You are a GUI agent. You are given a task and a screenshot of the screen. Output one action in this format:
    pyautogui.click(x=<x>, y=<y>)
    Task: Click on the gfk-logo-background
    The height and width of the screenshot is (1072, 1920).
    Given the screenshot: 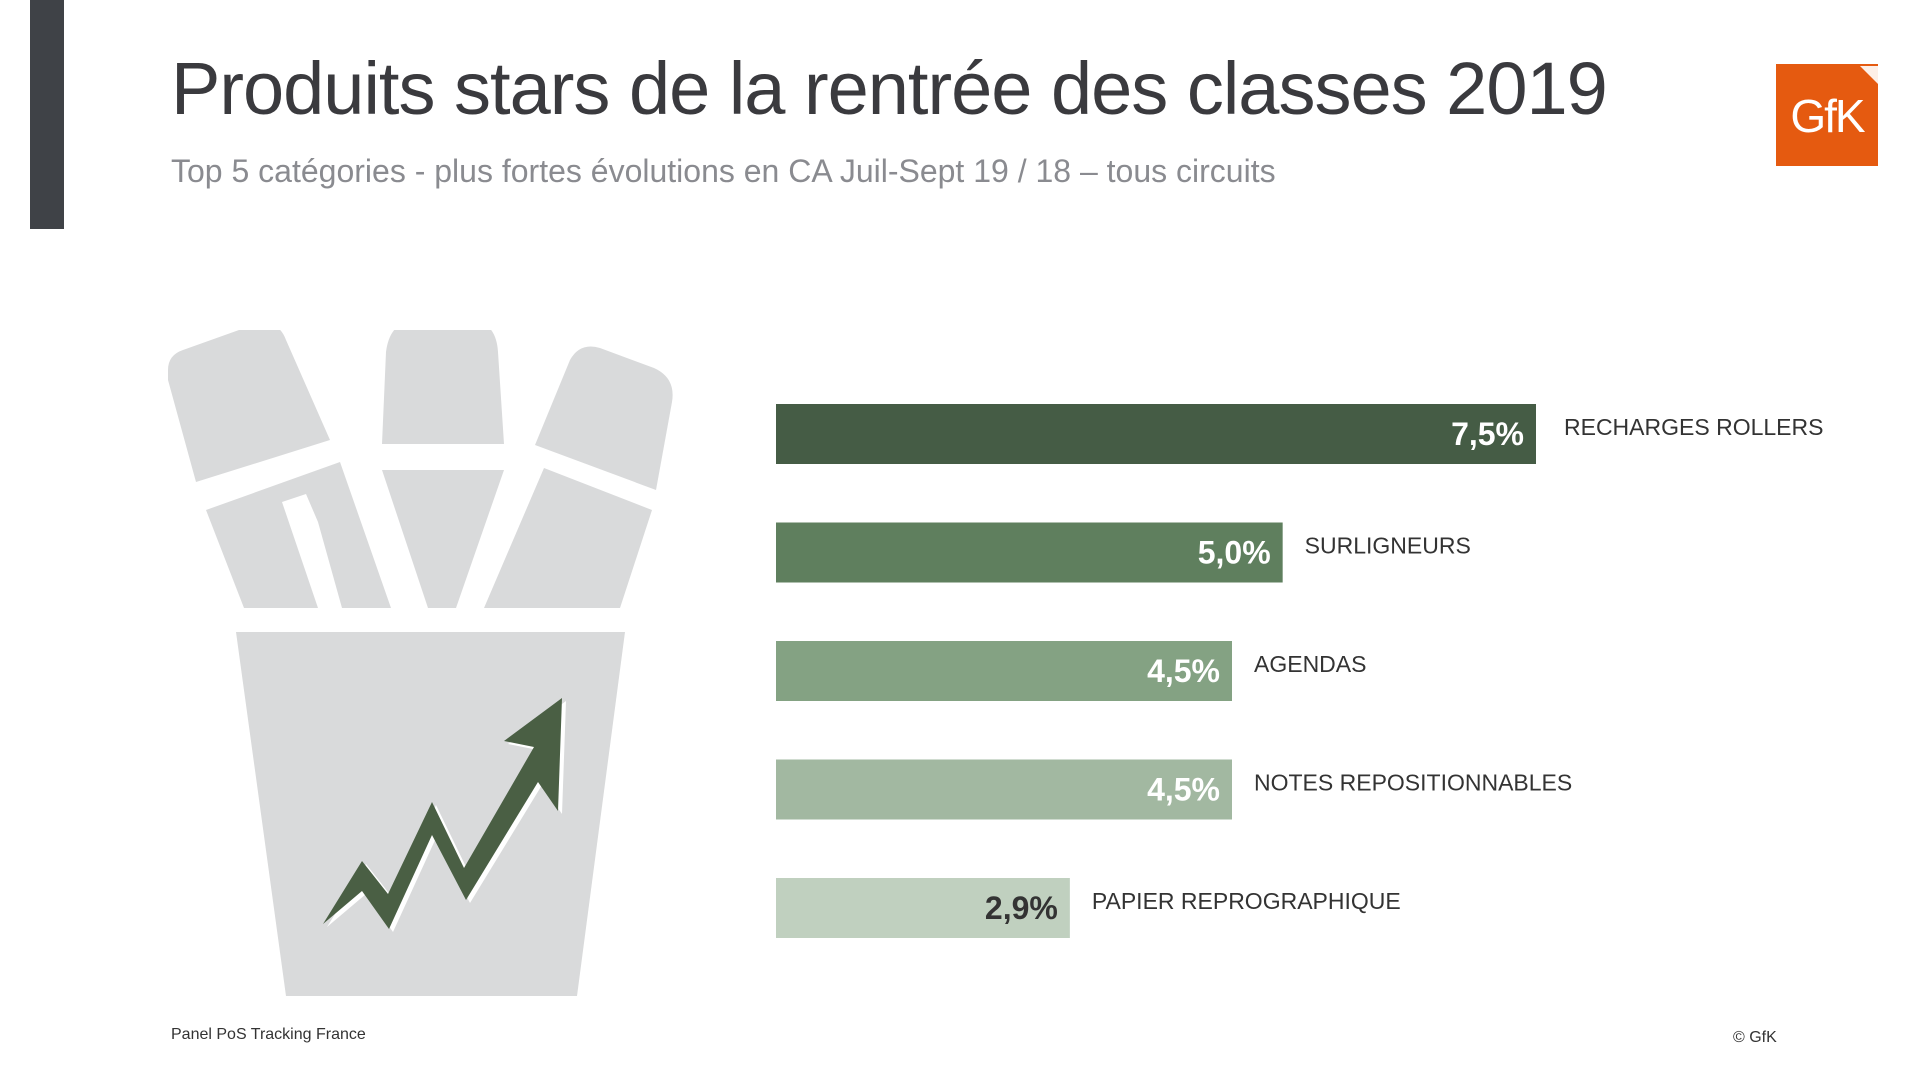 What is the action you would take?
    pyautogui.click(x=1827, y=115)
    